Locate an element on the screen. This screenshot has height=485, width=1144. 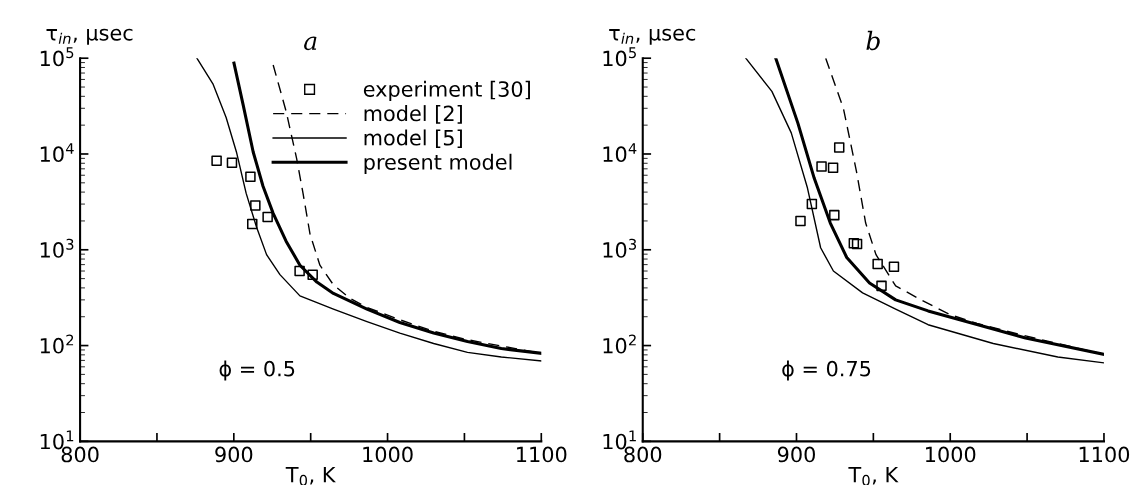
legend-label: present model is located at coordinates (438, 163).